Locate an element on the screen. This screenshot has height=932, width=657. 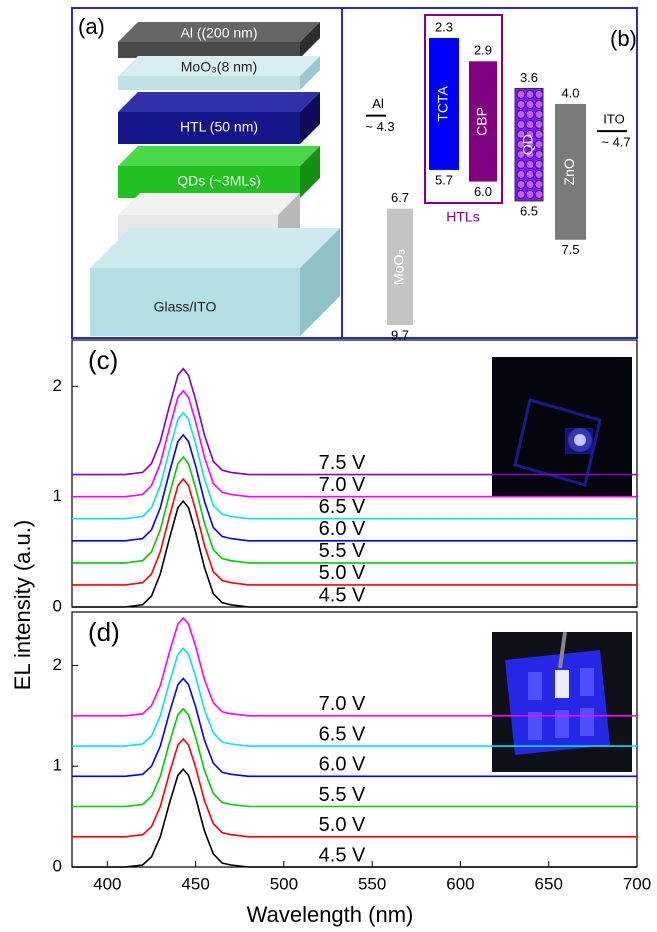
layer: Al ((200 nm) is located at coordinates (219, 40).